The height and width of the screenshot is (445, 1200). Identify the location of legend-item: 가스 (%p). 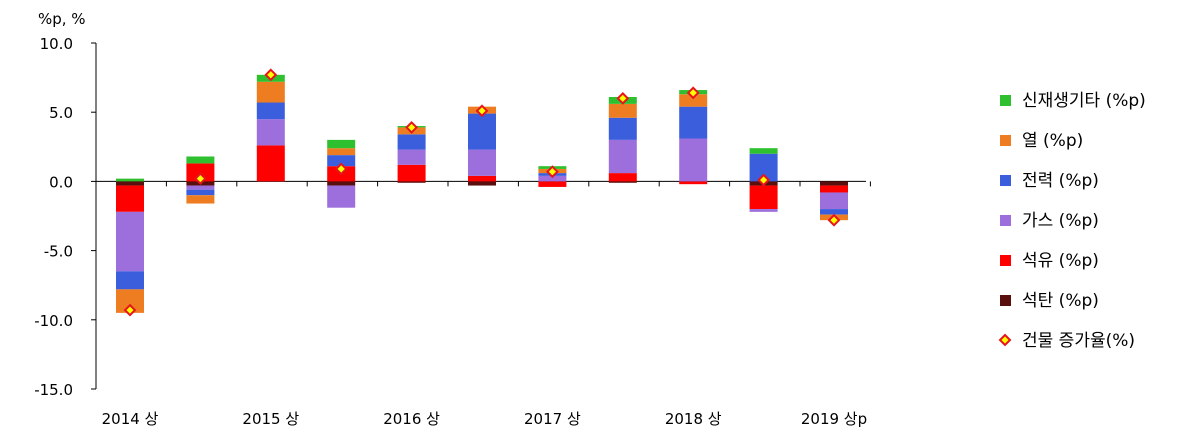
(1049, 221).